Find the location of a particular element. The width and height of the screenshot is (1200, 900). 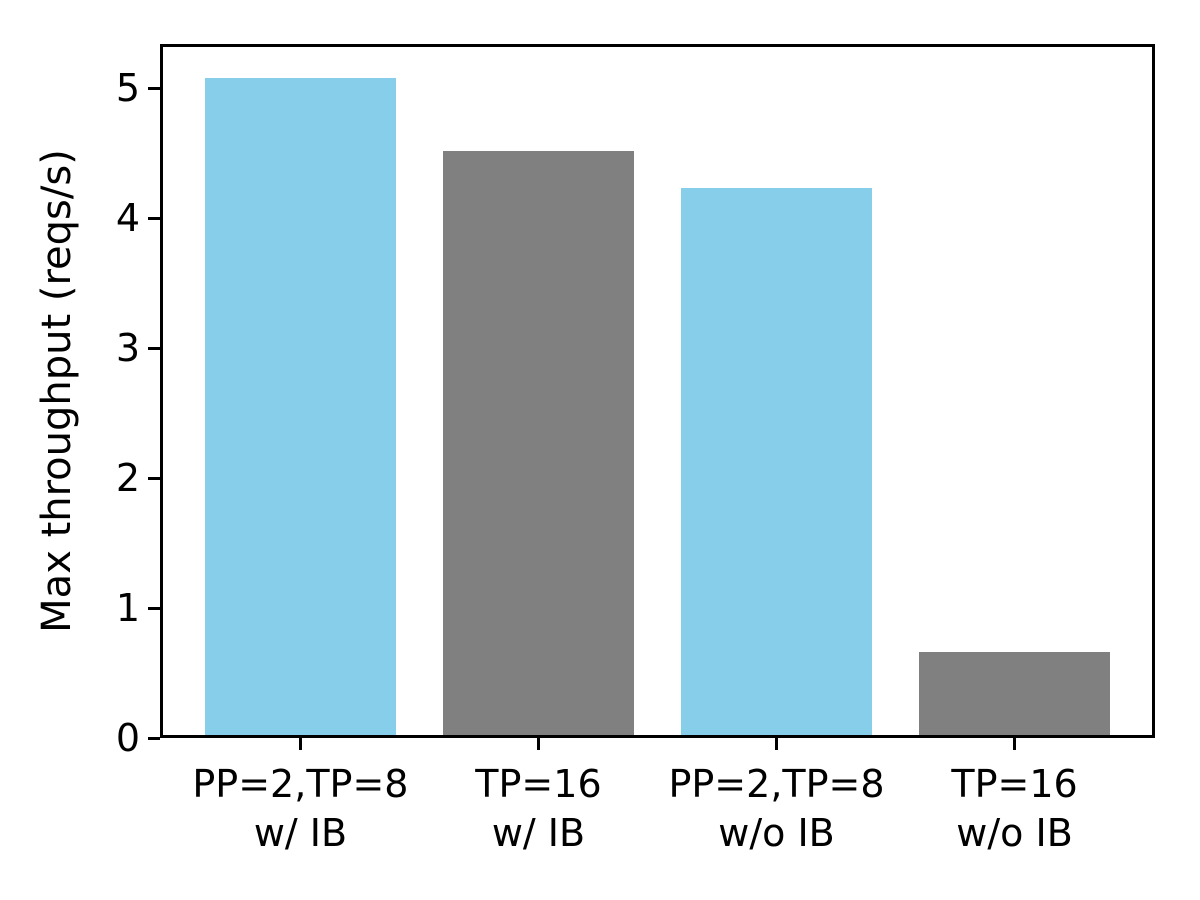

bar-tp-16-w-ib is located at coordinates (538, 444).